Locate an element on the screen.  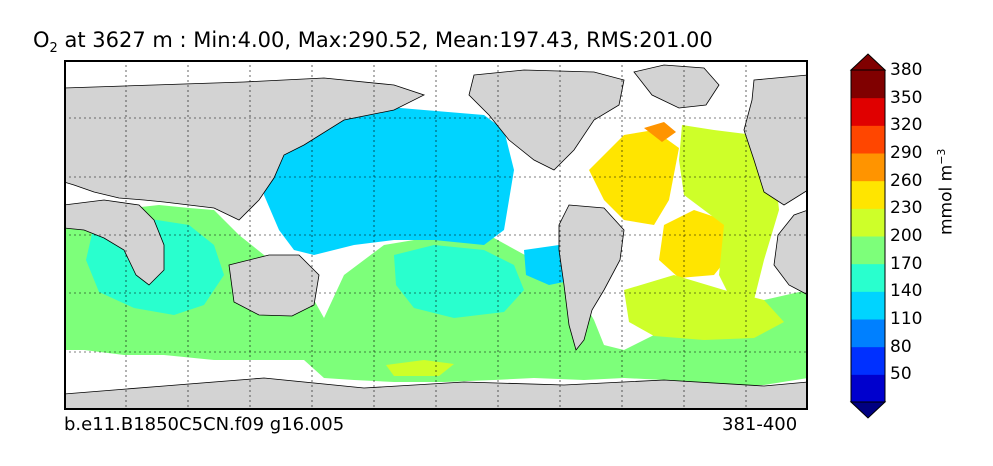
colorbar-tick-label: 260 is located at coordinates (906, 180).